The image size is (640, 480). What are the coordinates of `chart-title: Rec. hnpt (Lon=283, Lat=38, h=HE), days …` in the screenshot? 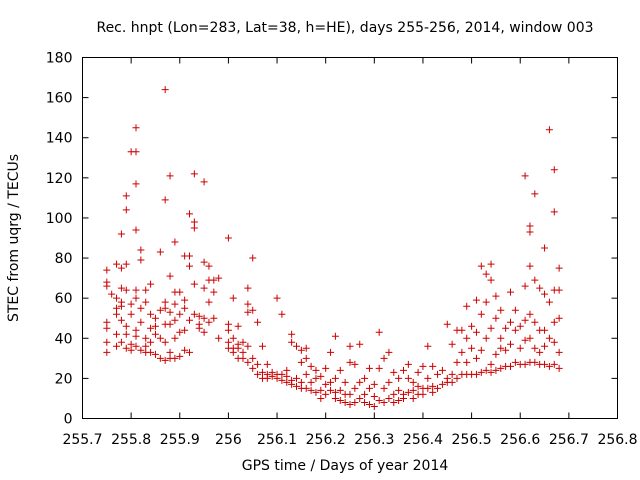 It's located at (344, 28).